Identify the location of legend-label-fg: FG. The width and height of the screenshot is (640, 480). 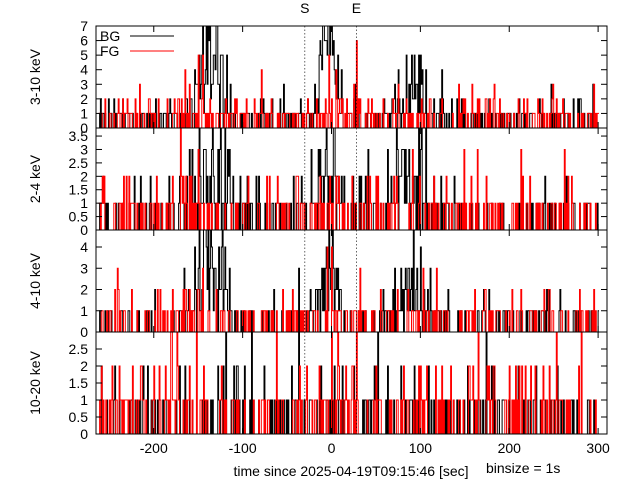
(109, 51).